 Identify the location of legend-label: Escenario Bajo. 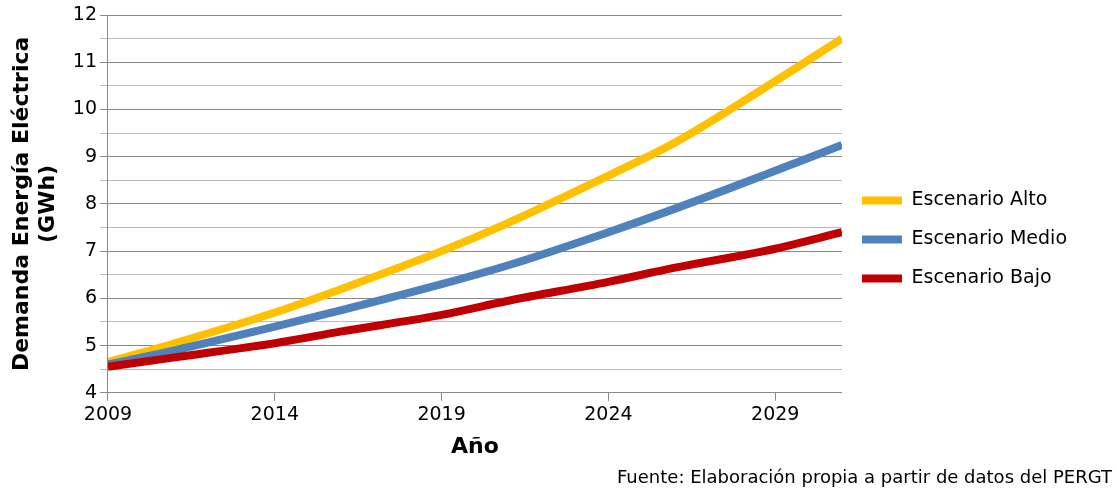
(981, 276).